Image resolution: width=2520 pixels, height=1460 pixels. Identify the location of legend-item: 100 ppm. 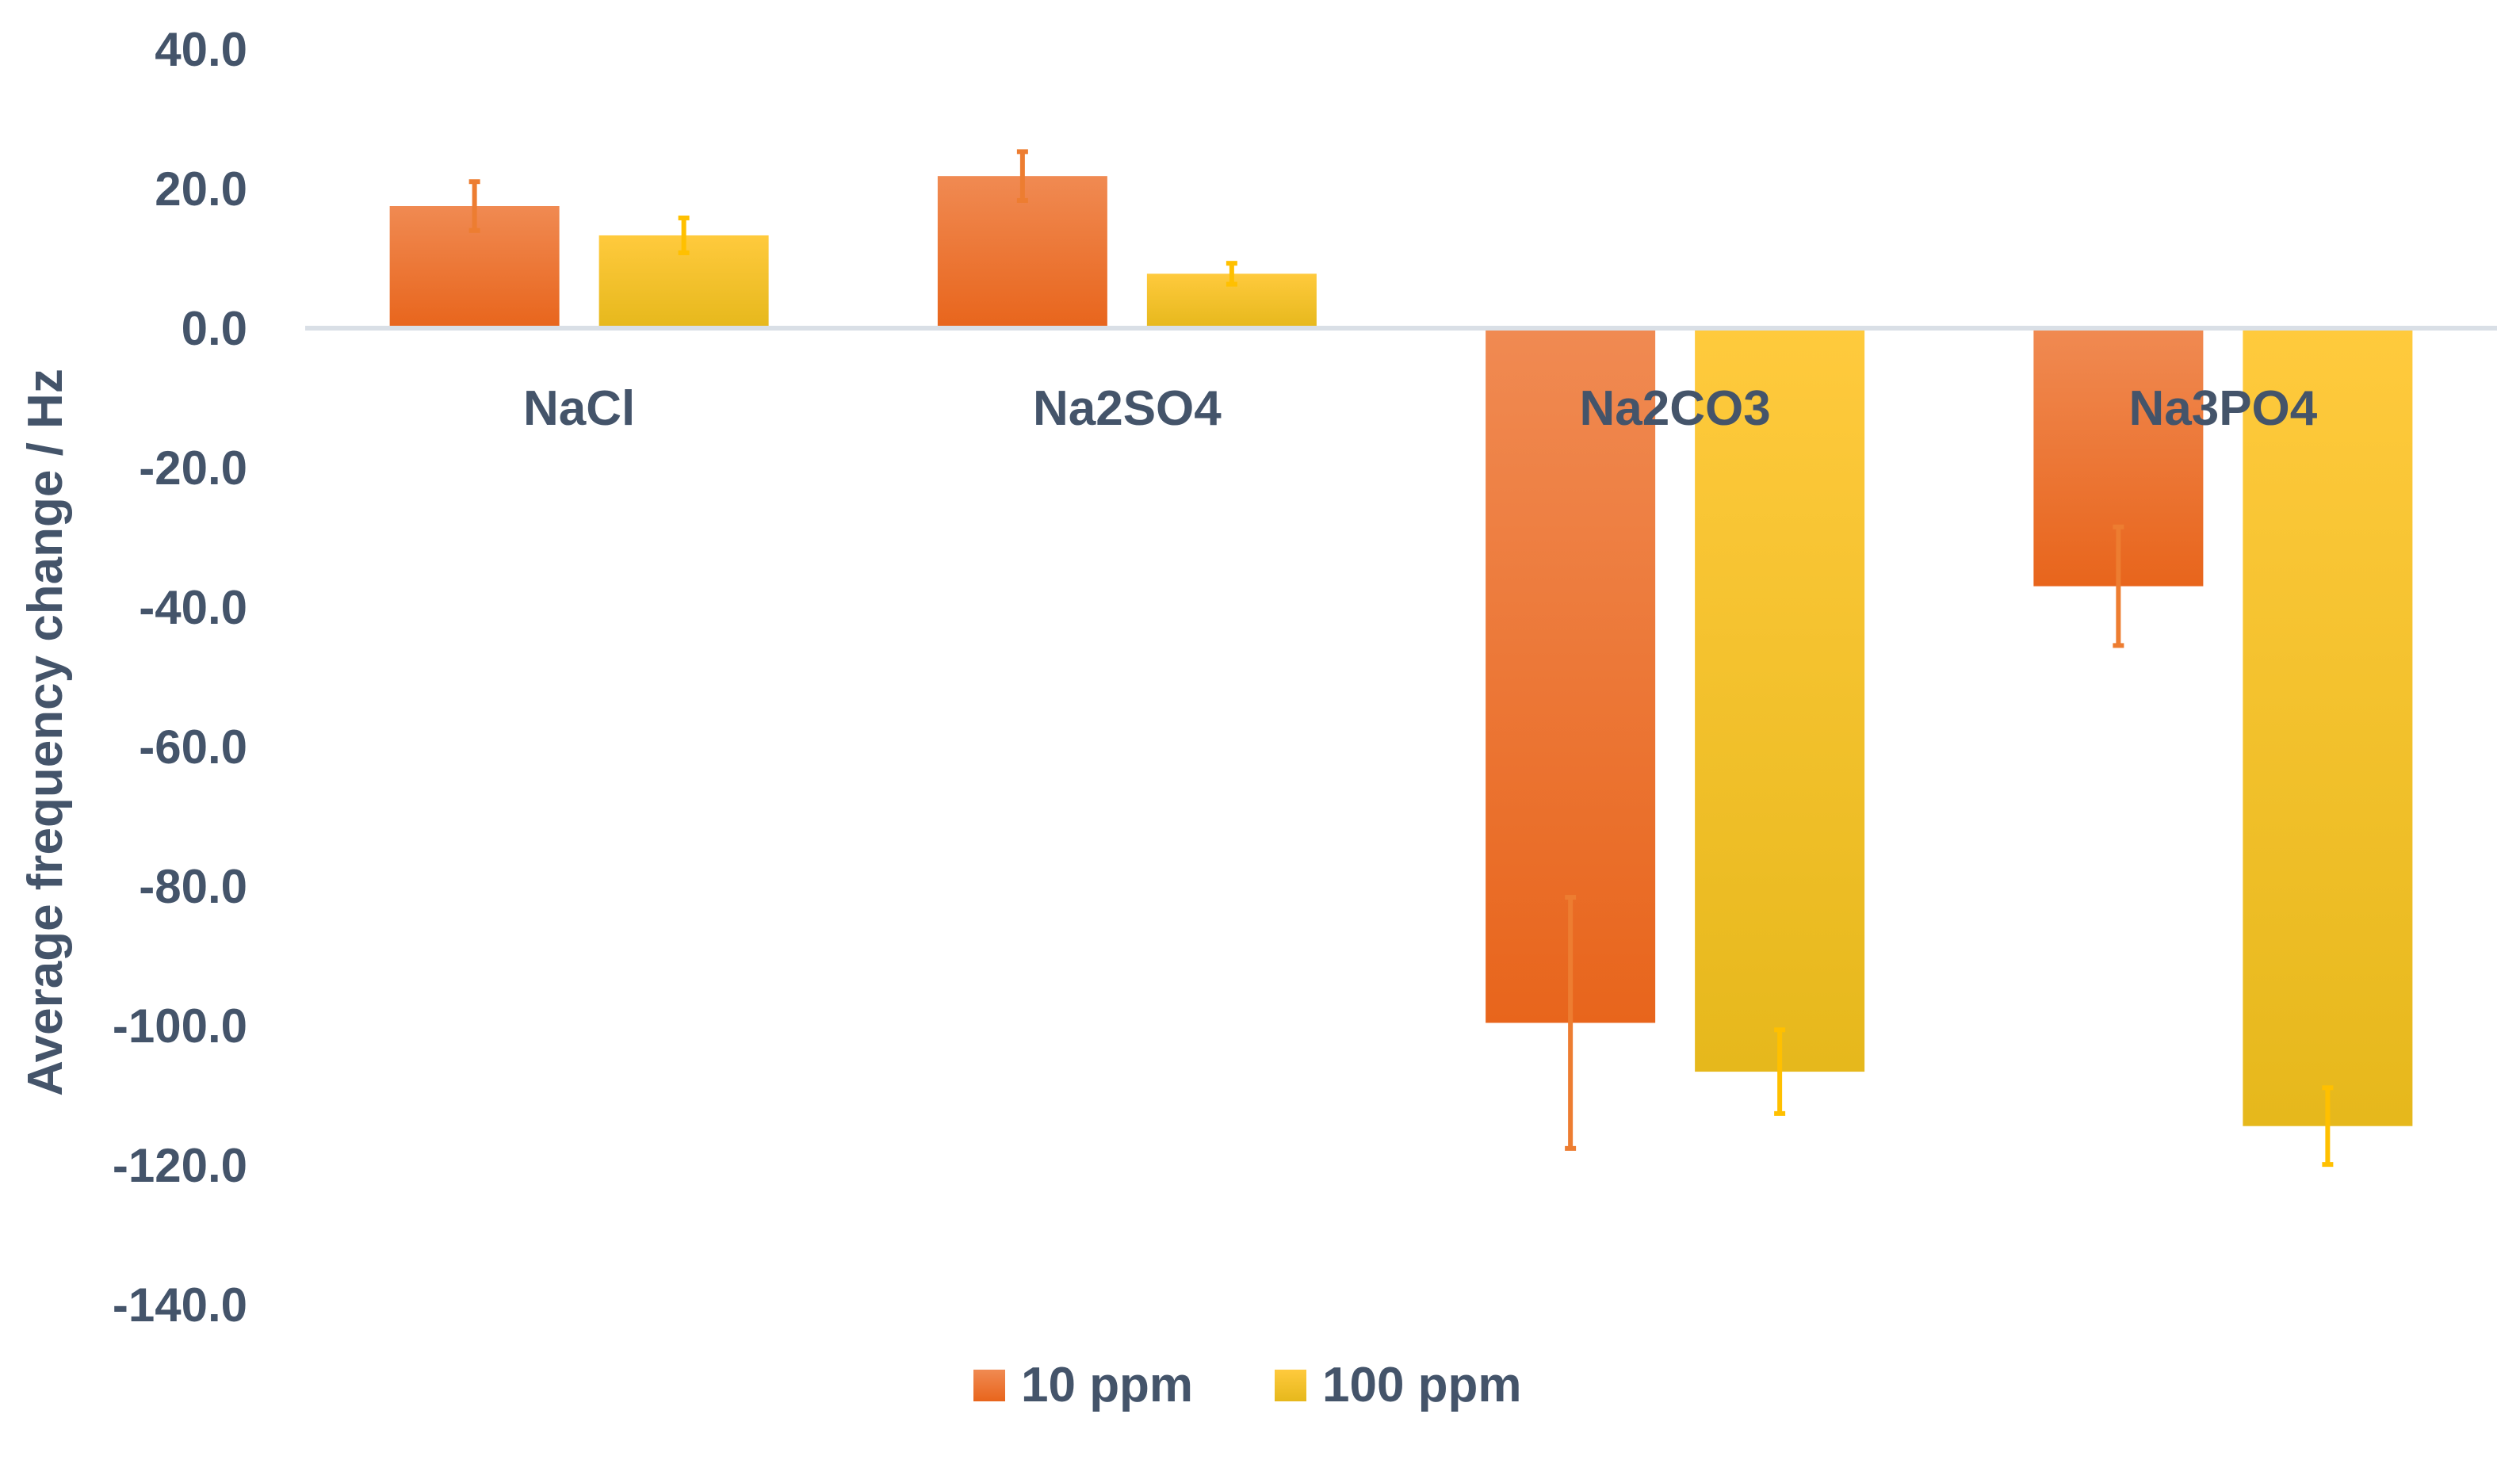
(1398, 1385).